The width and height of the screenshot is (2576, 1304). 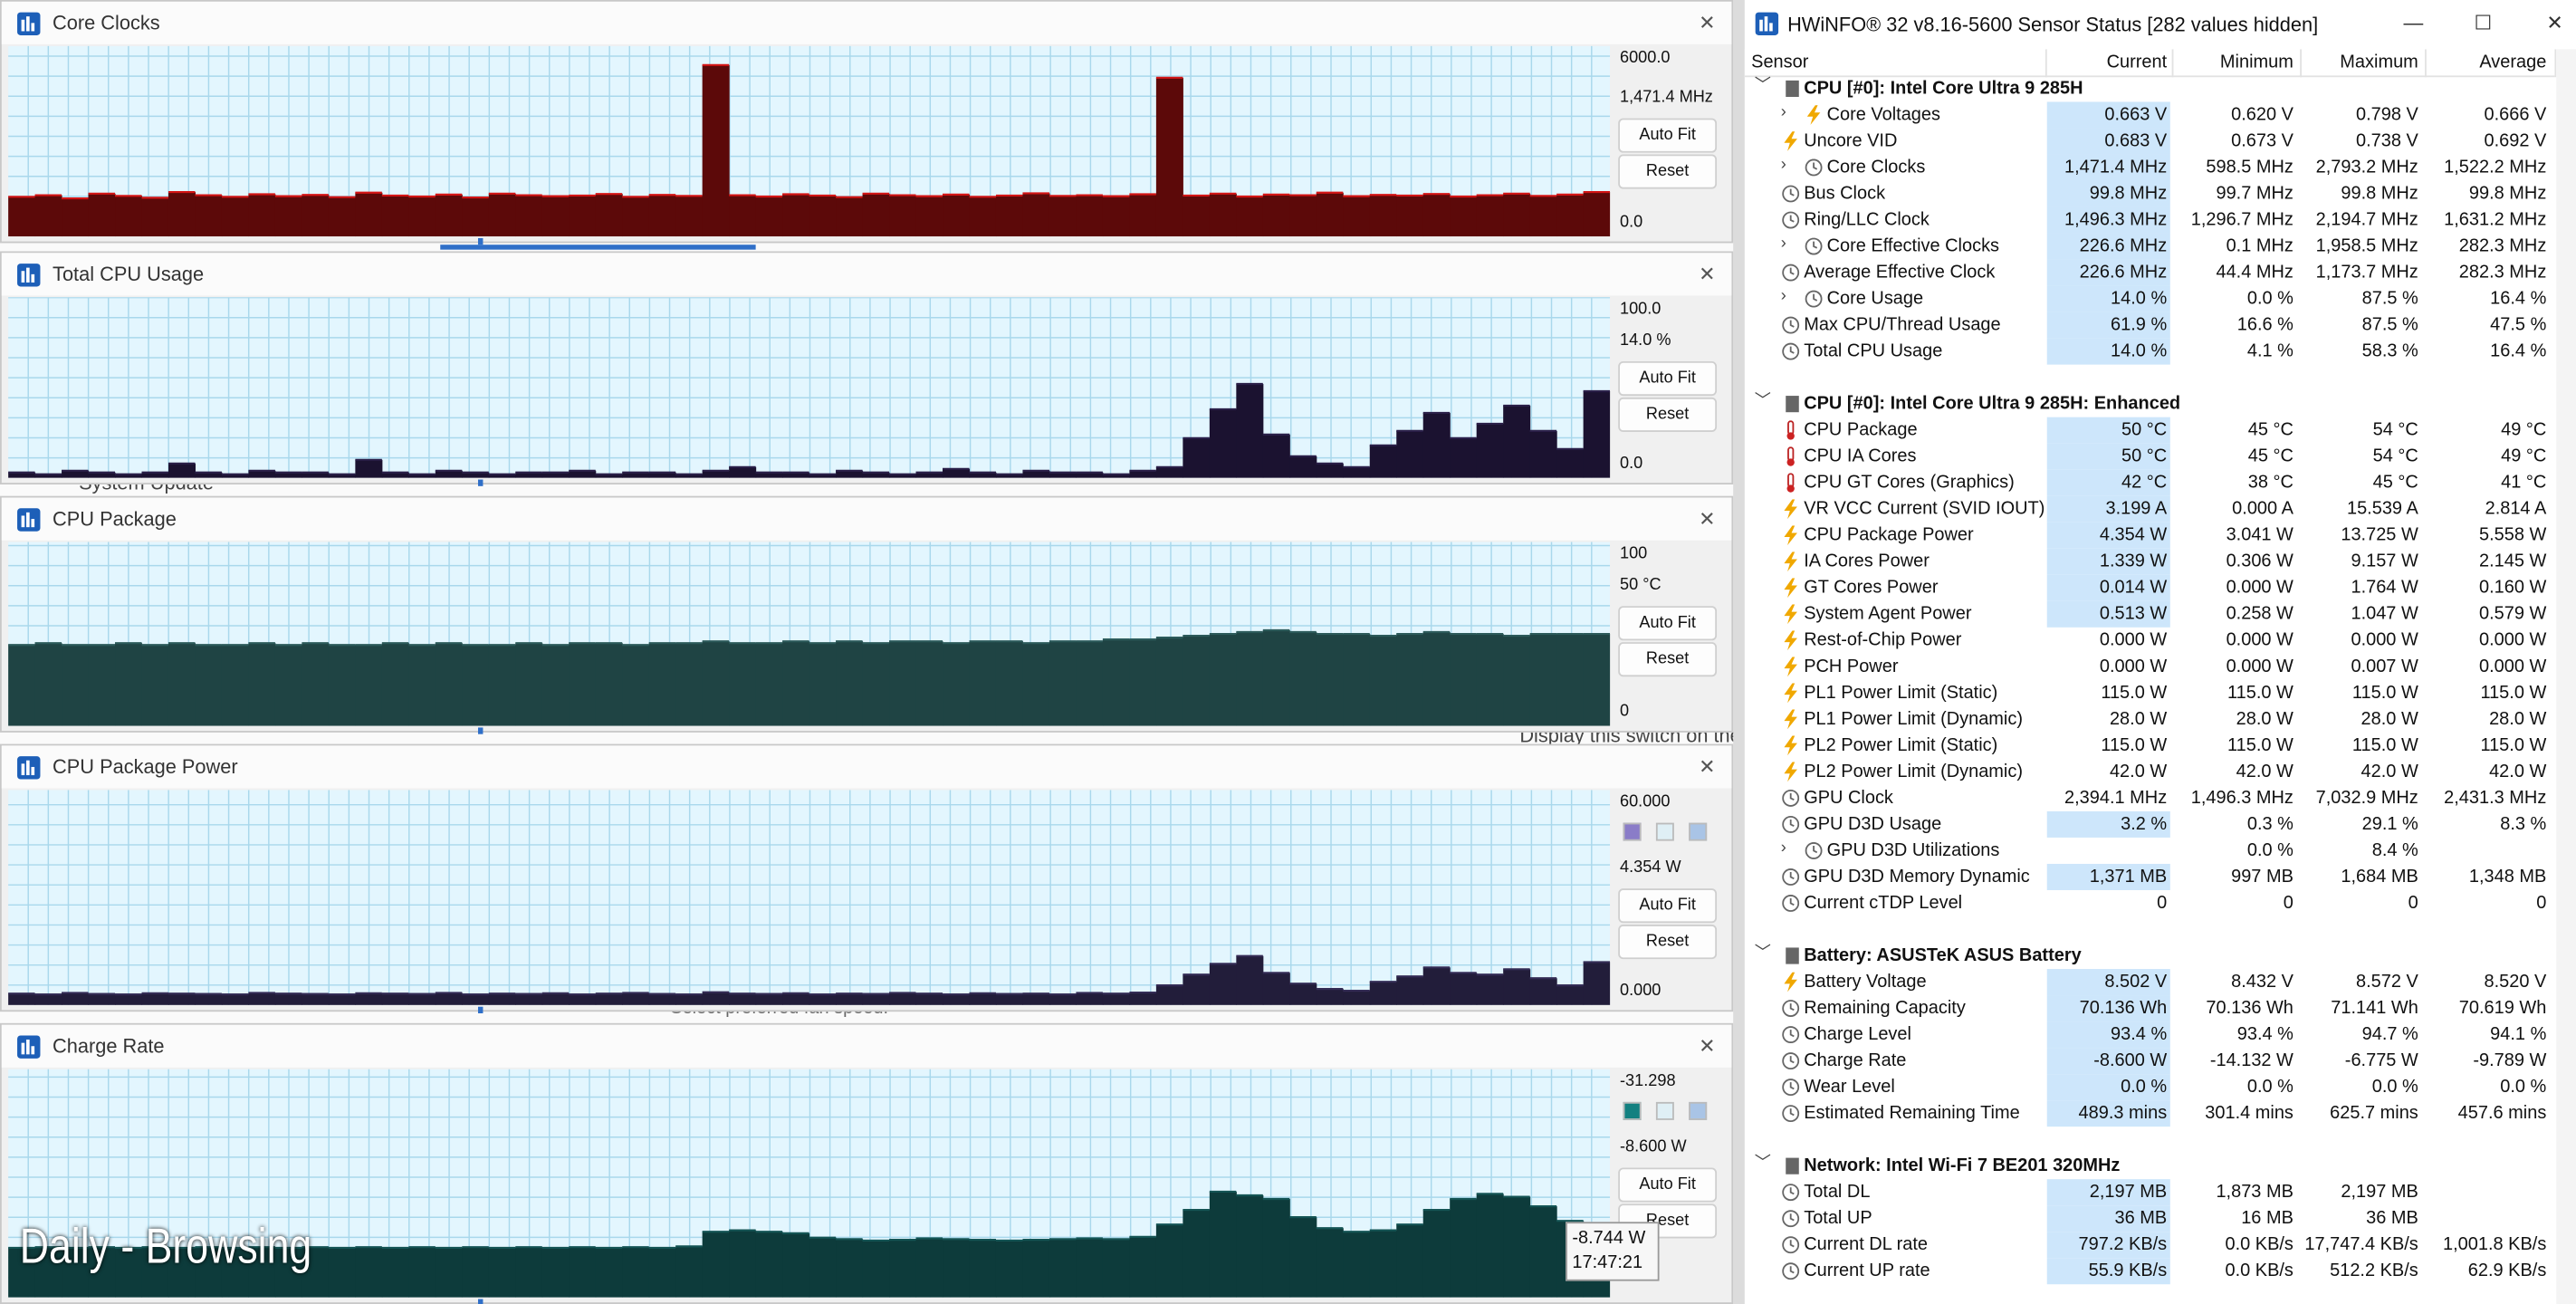 What do you see at coordinates (115, 519) in the screenshot?
I see `window-title: CPU Package` at bounding box center [115, 519].